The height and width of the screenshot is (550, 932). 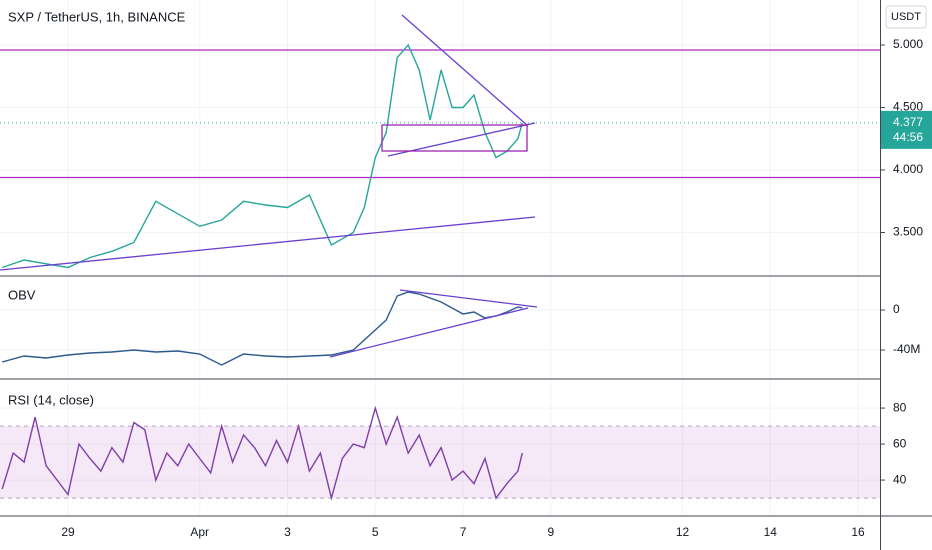 I want to click on x-tick-label: 5, so click(x=375, y=532).